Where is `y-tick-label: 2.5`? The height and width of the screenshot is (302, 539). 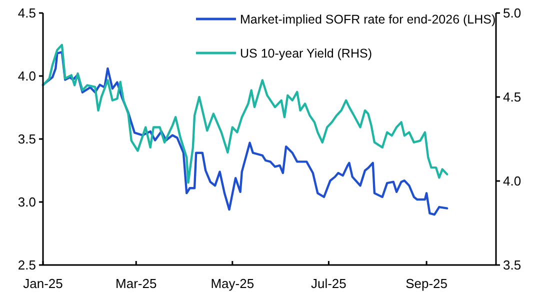
y-tick-label: 2.5 is located at coordinates (27, 265).